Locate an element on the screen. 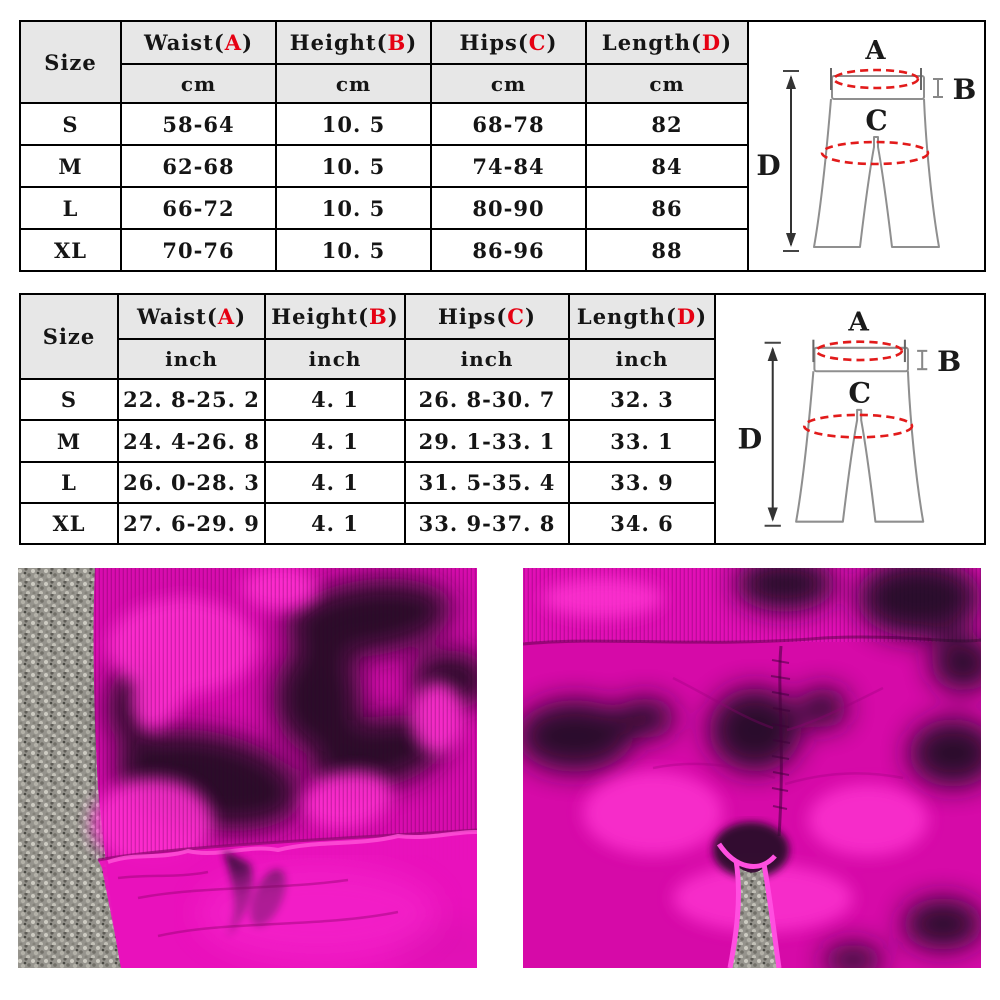 Image resolution: width=1000 pixels, height=1000 pixels. hips-cell: 86-96 is located at coordinates (508, 250).